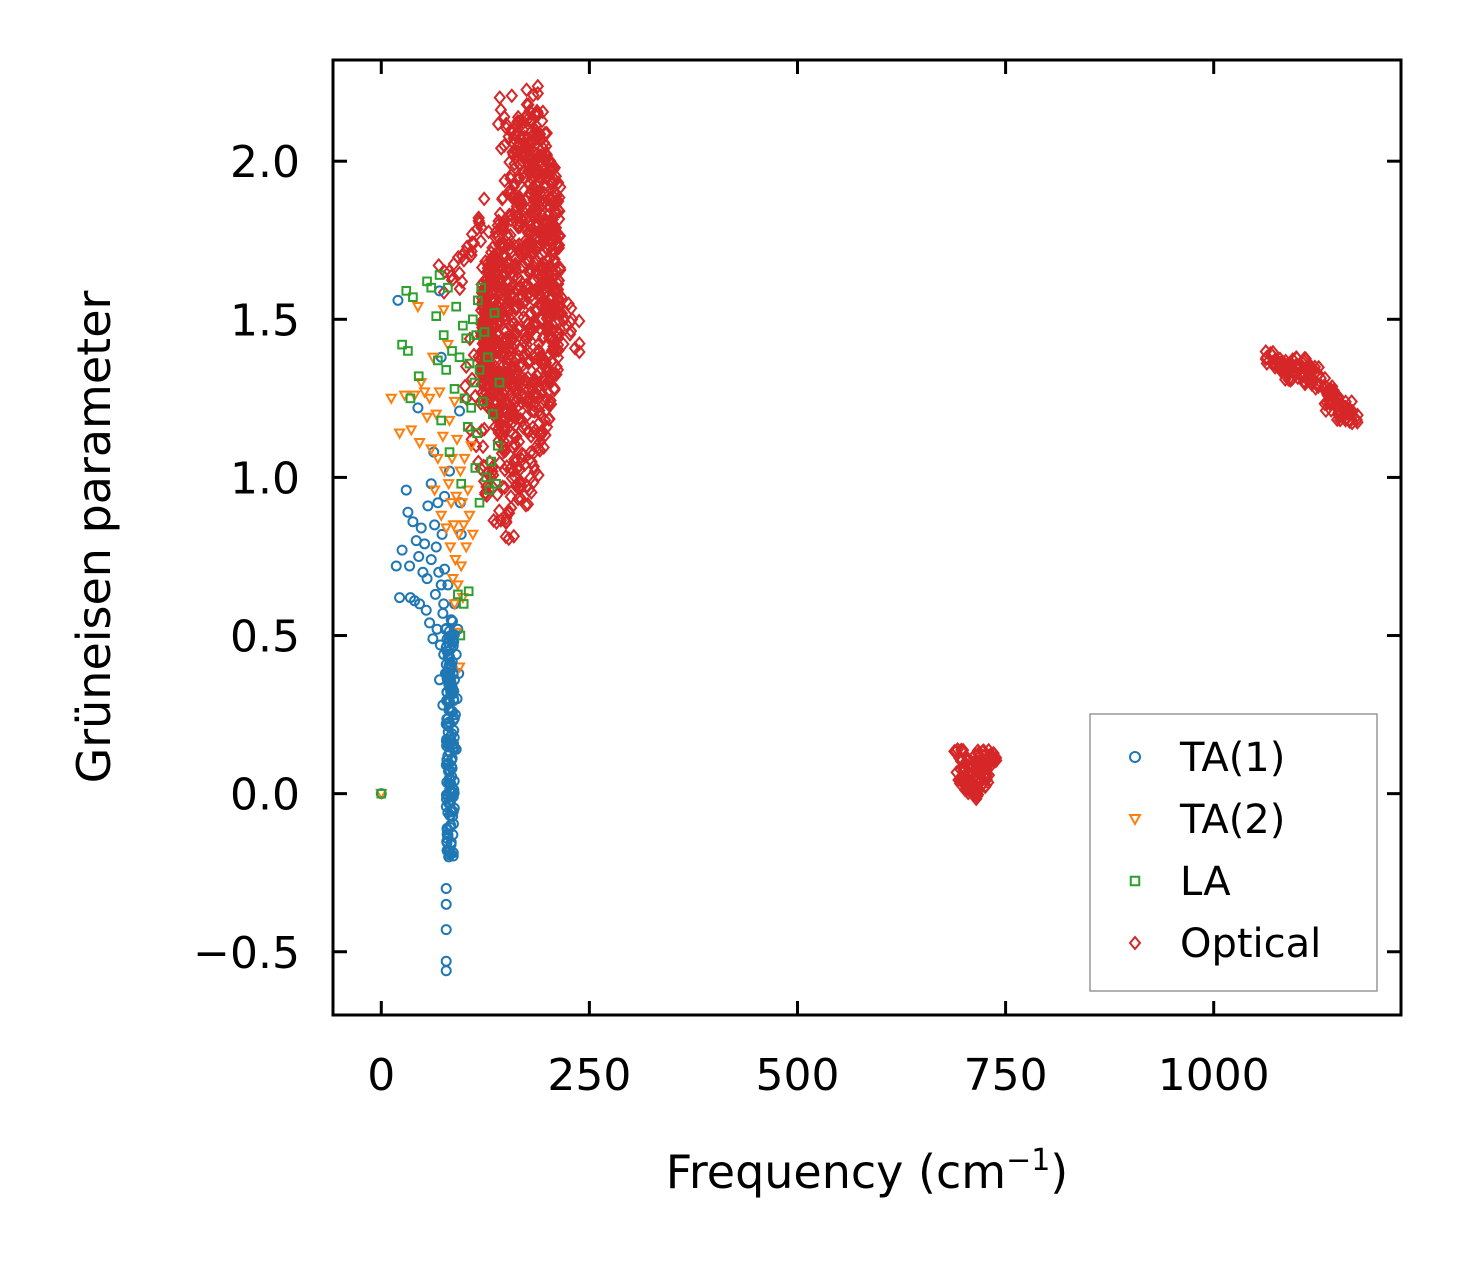  Describe the element at coordinates (94, 536) in the screenshot. I see `y-axis-label: Grüneisen parameter` at that location.